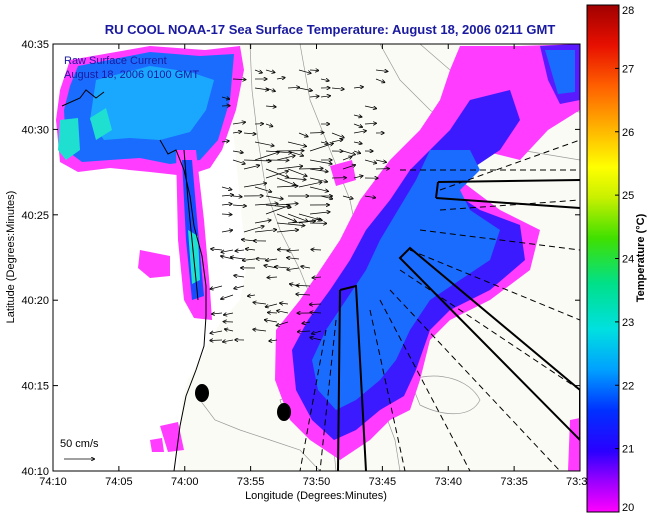 The image size is (651, 518). What do you see at coordinates (11, 257) in the screenshot?
I see `y-axis-label: Latitude (Degrees:Minutes)` at bounding box center [11, 257].